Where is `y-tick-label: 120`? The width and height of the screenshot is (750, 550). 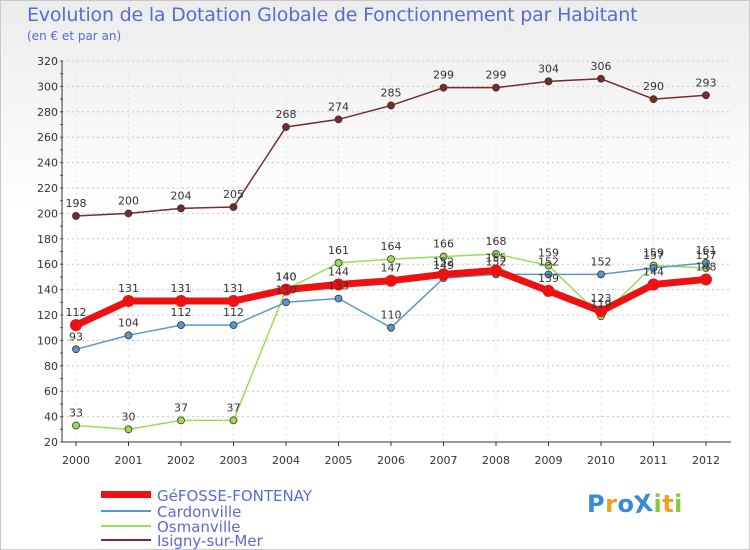
y-tick-label: 120 is located at coordinates (47, 315).